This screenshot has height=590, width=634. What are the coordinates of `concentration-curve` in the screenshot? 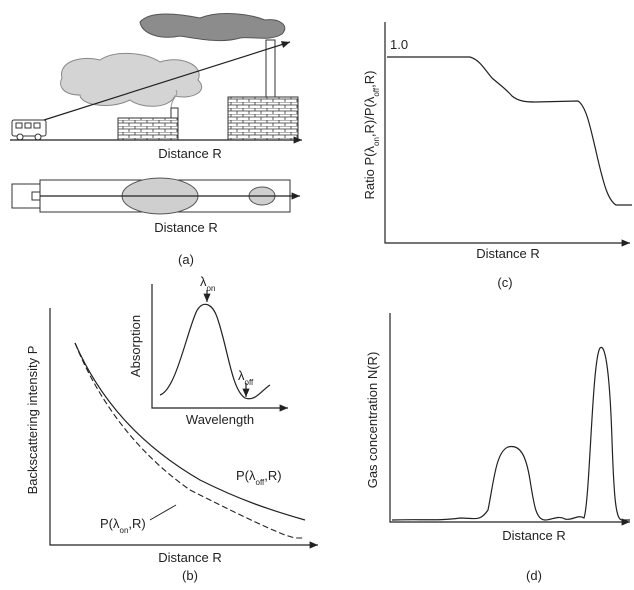 It's located at (510, 433).